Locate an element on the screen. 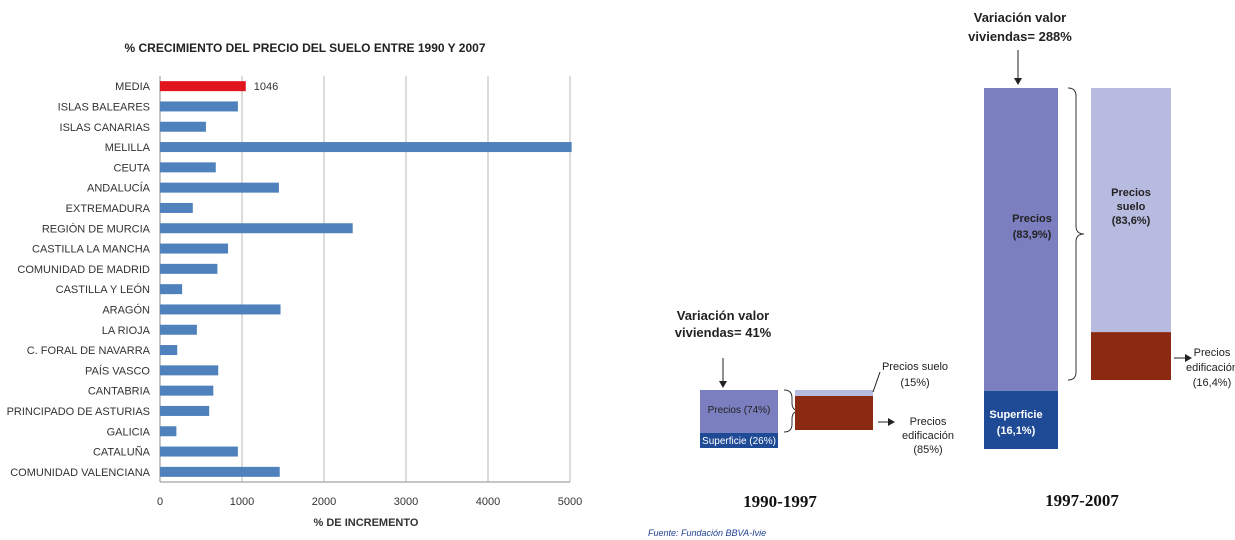 The height and width of the screenshot is (540, 1235). source-note: Fuente: Fundación BBVA-Ivie is located at coordinates (707, 533).